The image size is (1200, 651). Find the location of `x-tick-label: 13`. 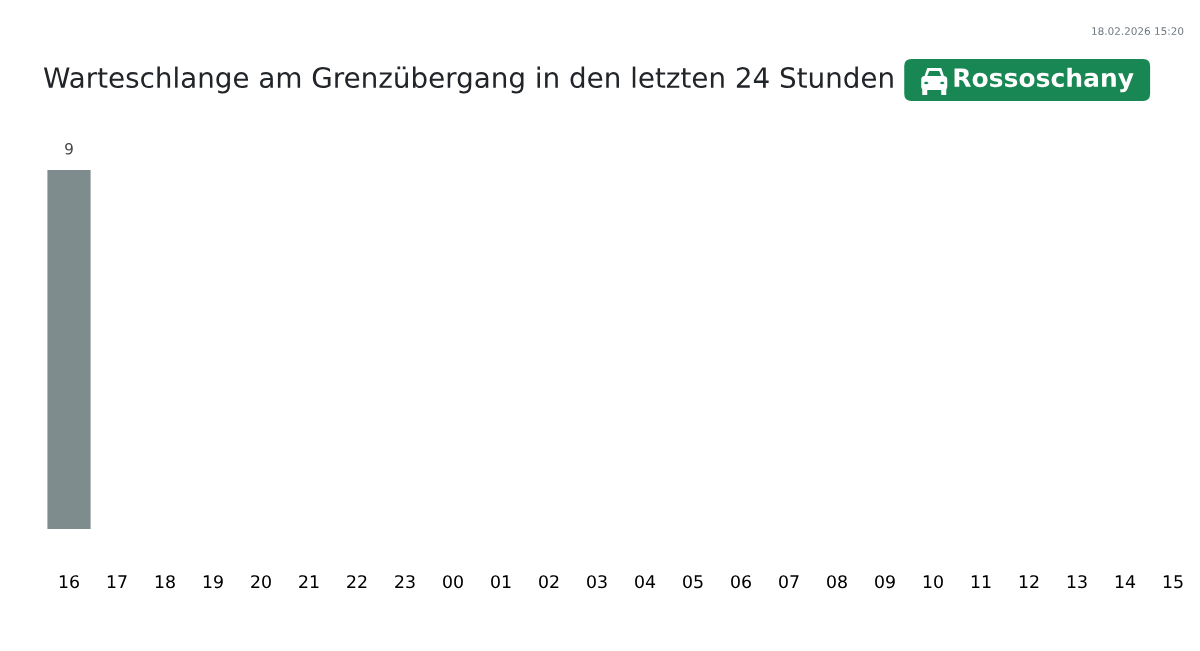

x-tick-label: 13 is located at coordinates (1077, 582).